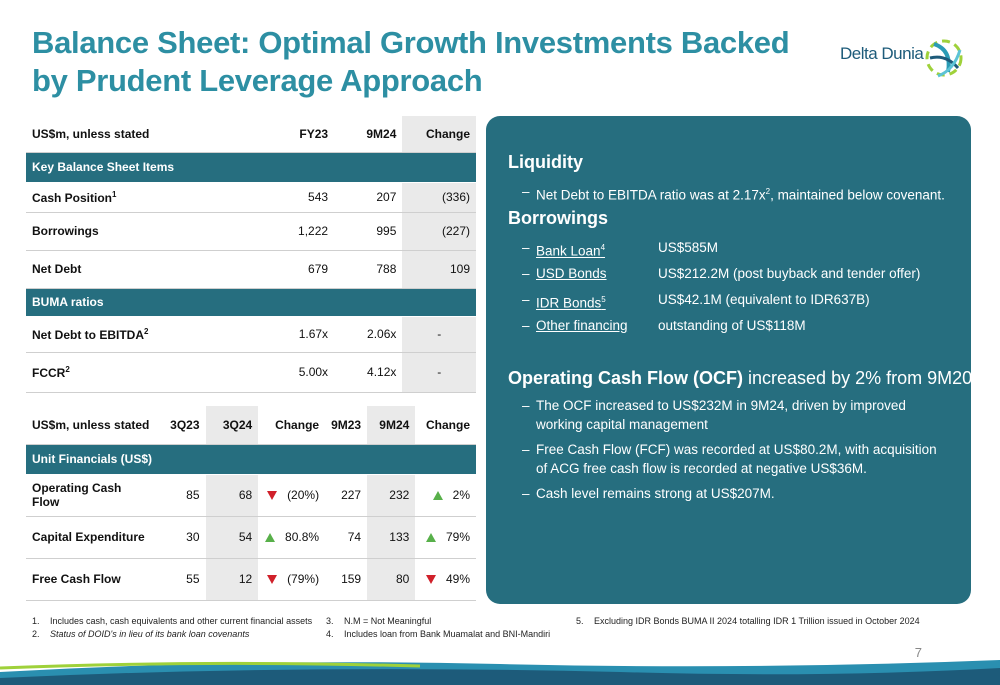 The width and height of the screenshot is (1000, 685). I want to click on cell-3q24: 54, so click(232, 537).